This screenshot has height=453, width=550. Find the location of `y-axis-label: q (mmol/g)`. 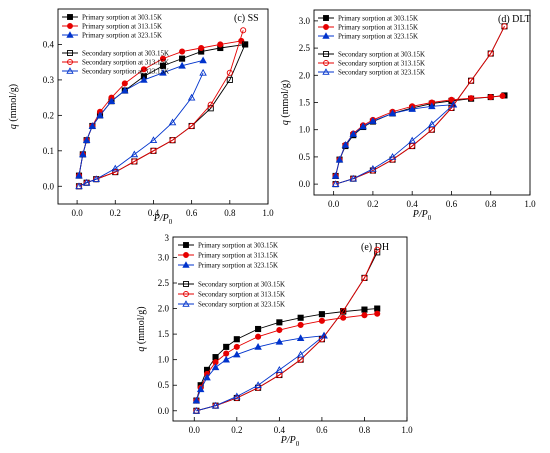

y-axis-label: q (mmol/g) is located at coordinates (285, 102).